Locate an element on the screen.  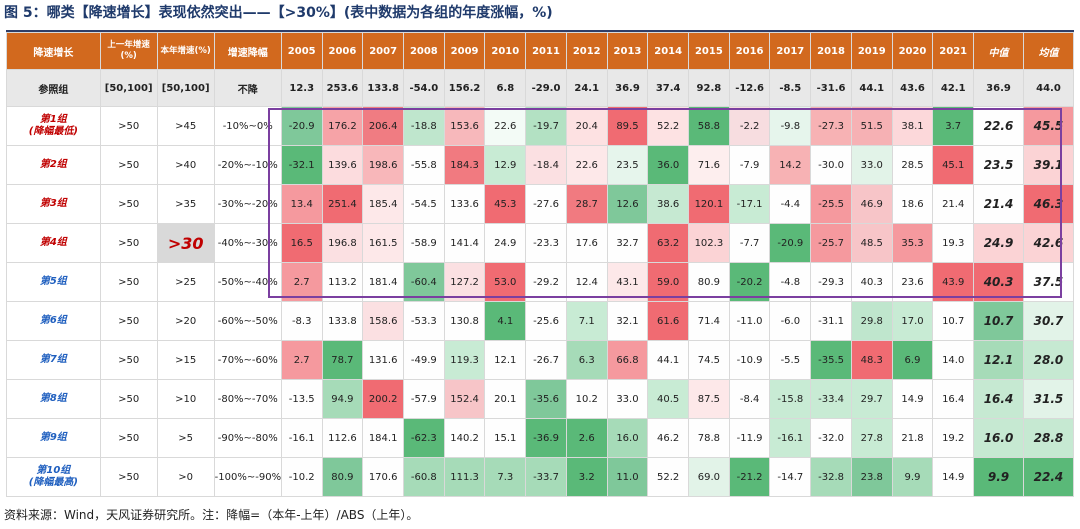
year-value-cell: -36.9 is located at coordinates (546, 438).